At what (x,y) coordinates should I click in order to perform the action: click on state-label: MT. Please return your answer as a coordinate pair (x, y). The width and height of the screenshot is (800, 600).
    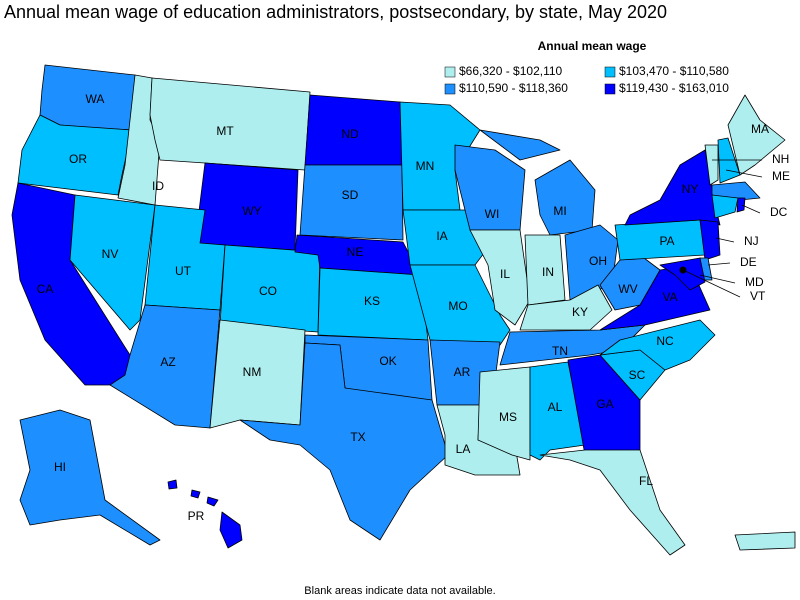
    Looking at the image, I should click on (225, 131).